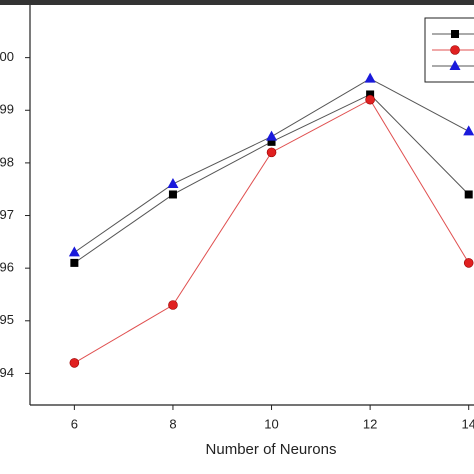 This screenshot has width=474, height=474. Describe the element at coordinates (7, 109) in the screenshot. I see `y-tick-label: 99` at that location.